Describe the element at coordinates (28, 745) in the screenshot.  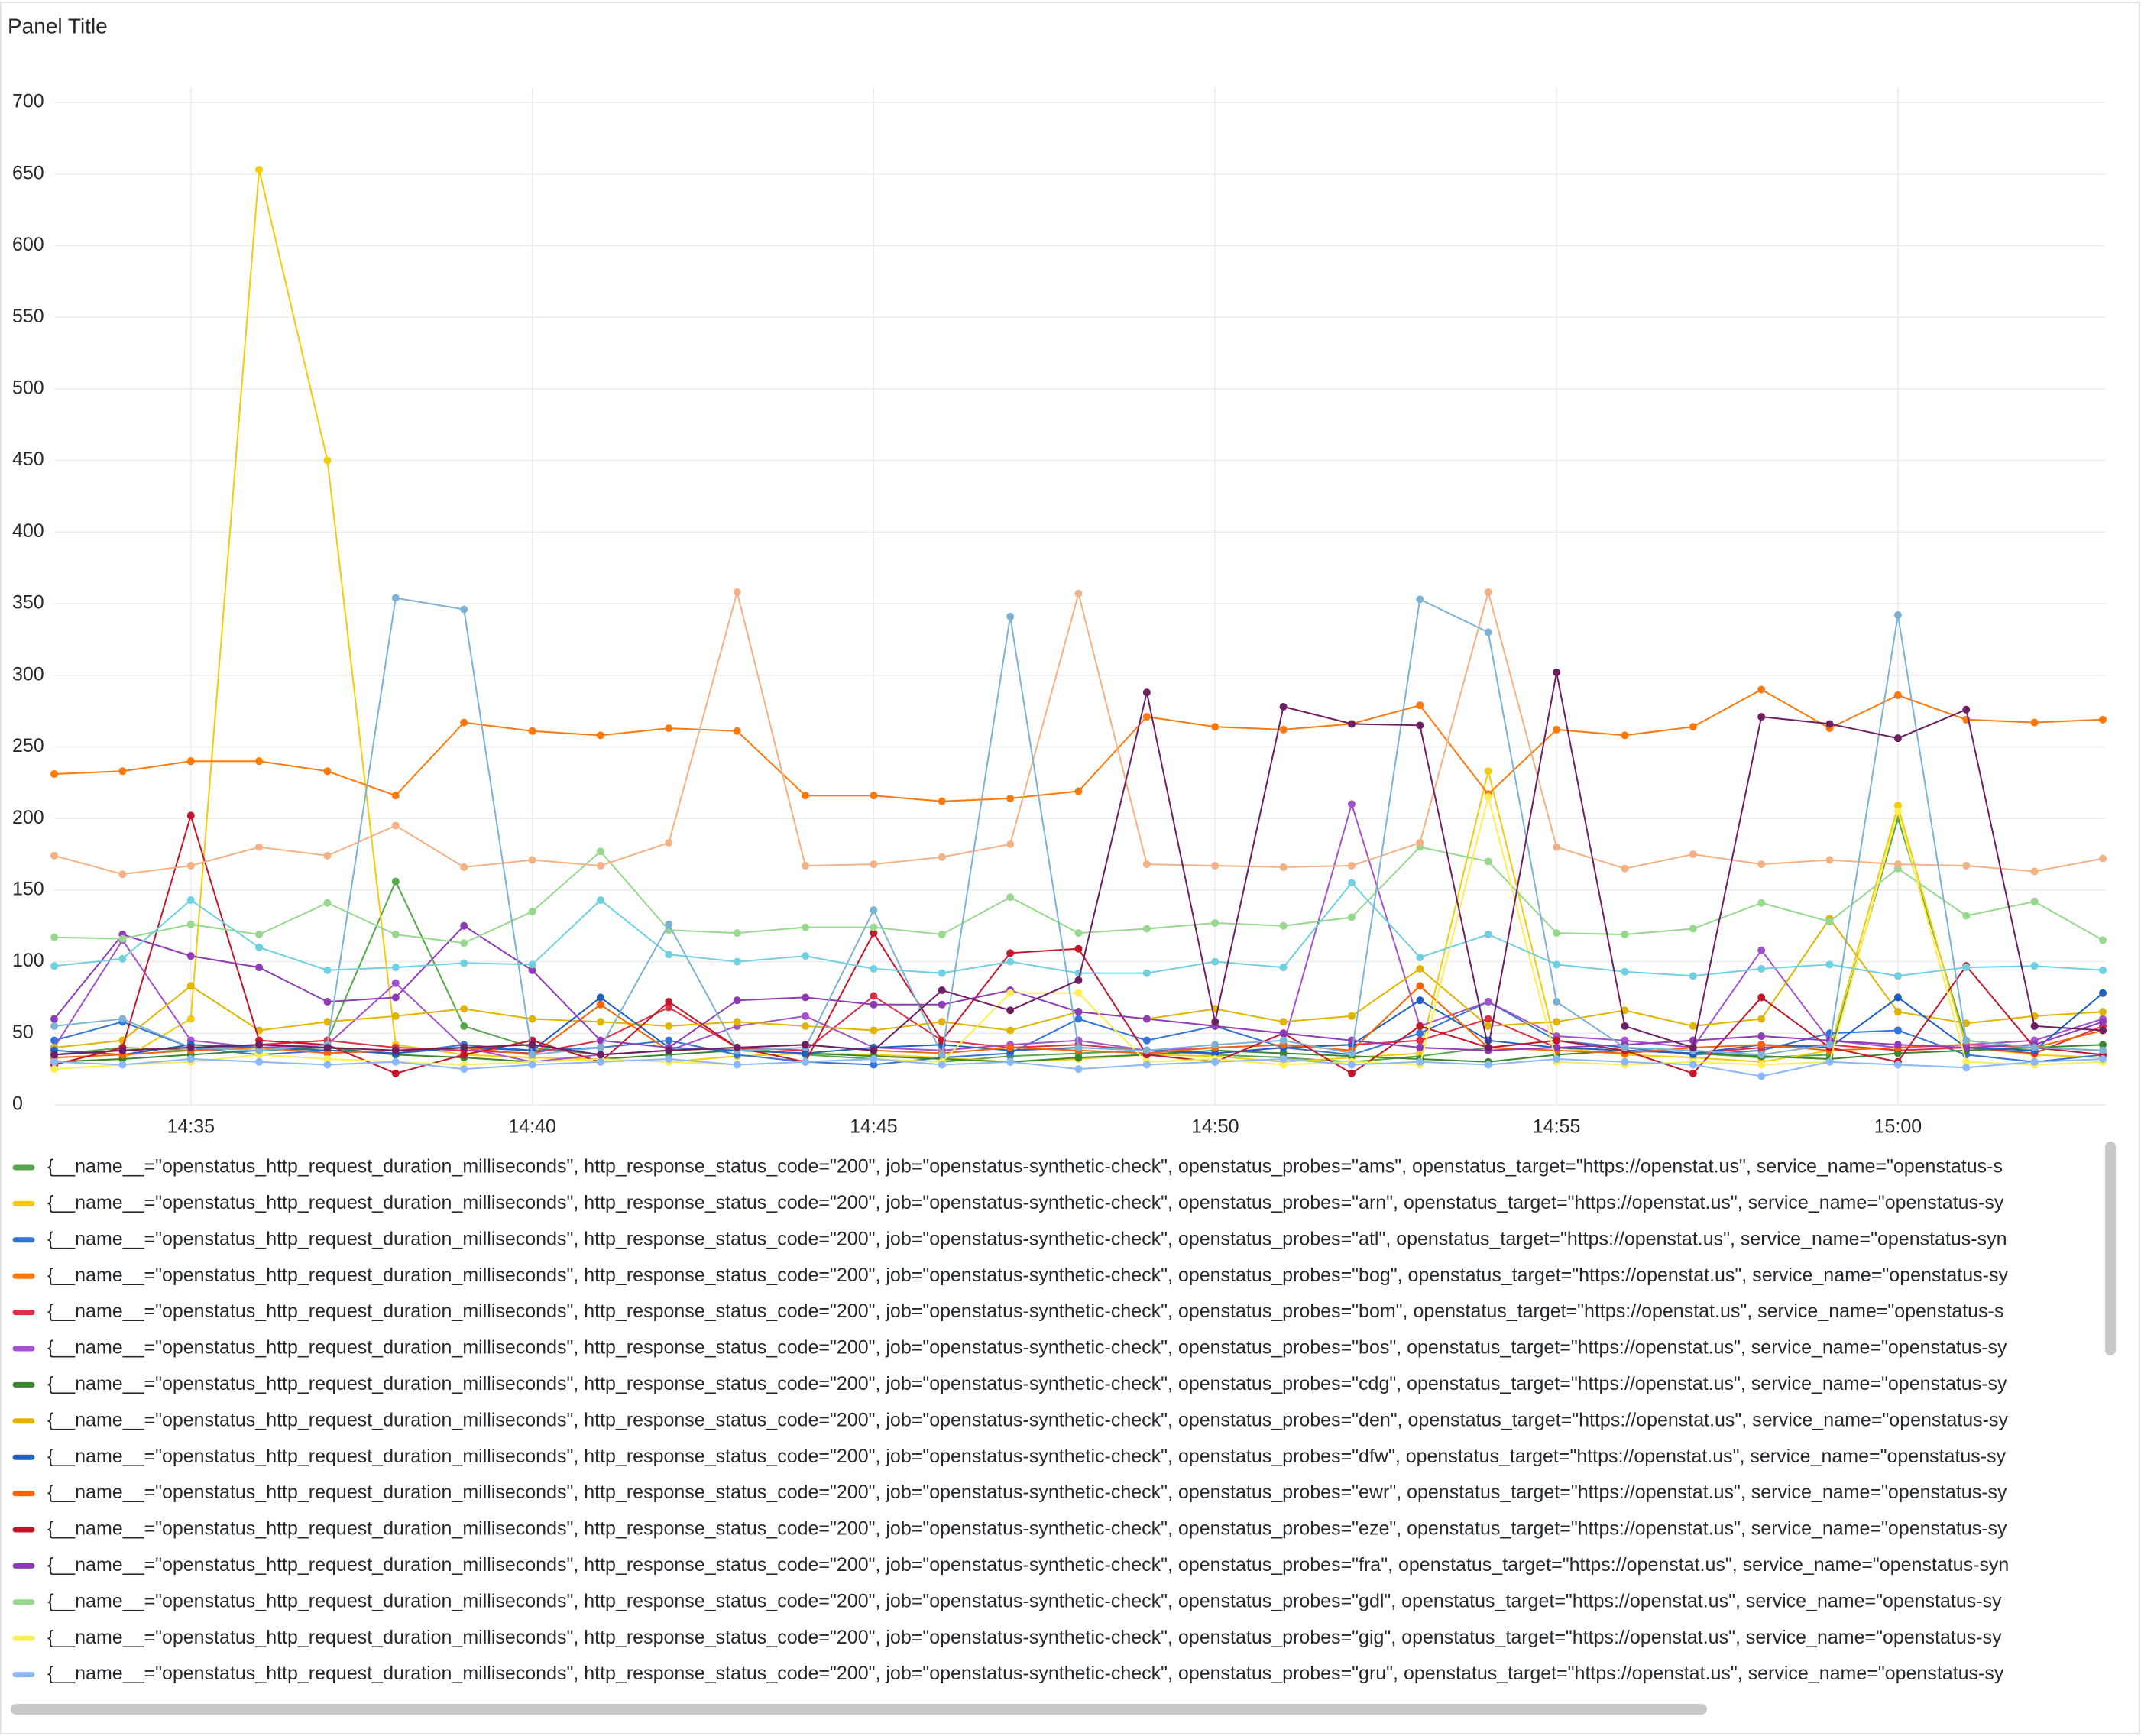
I see `y-tick-label: 250` at that location.